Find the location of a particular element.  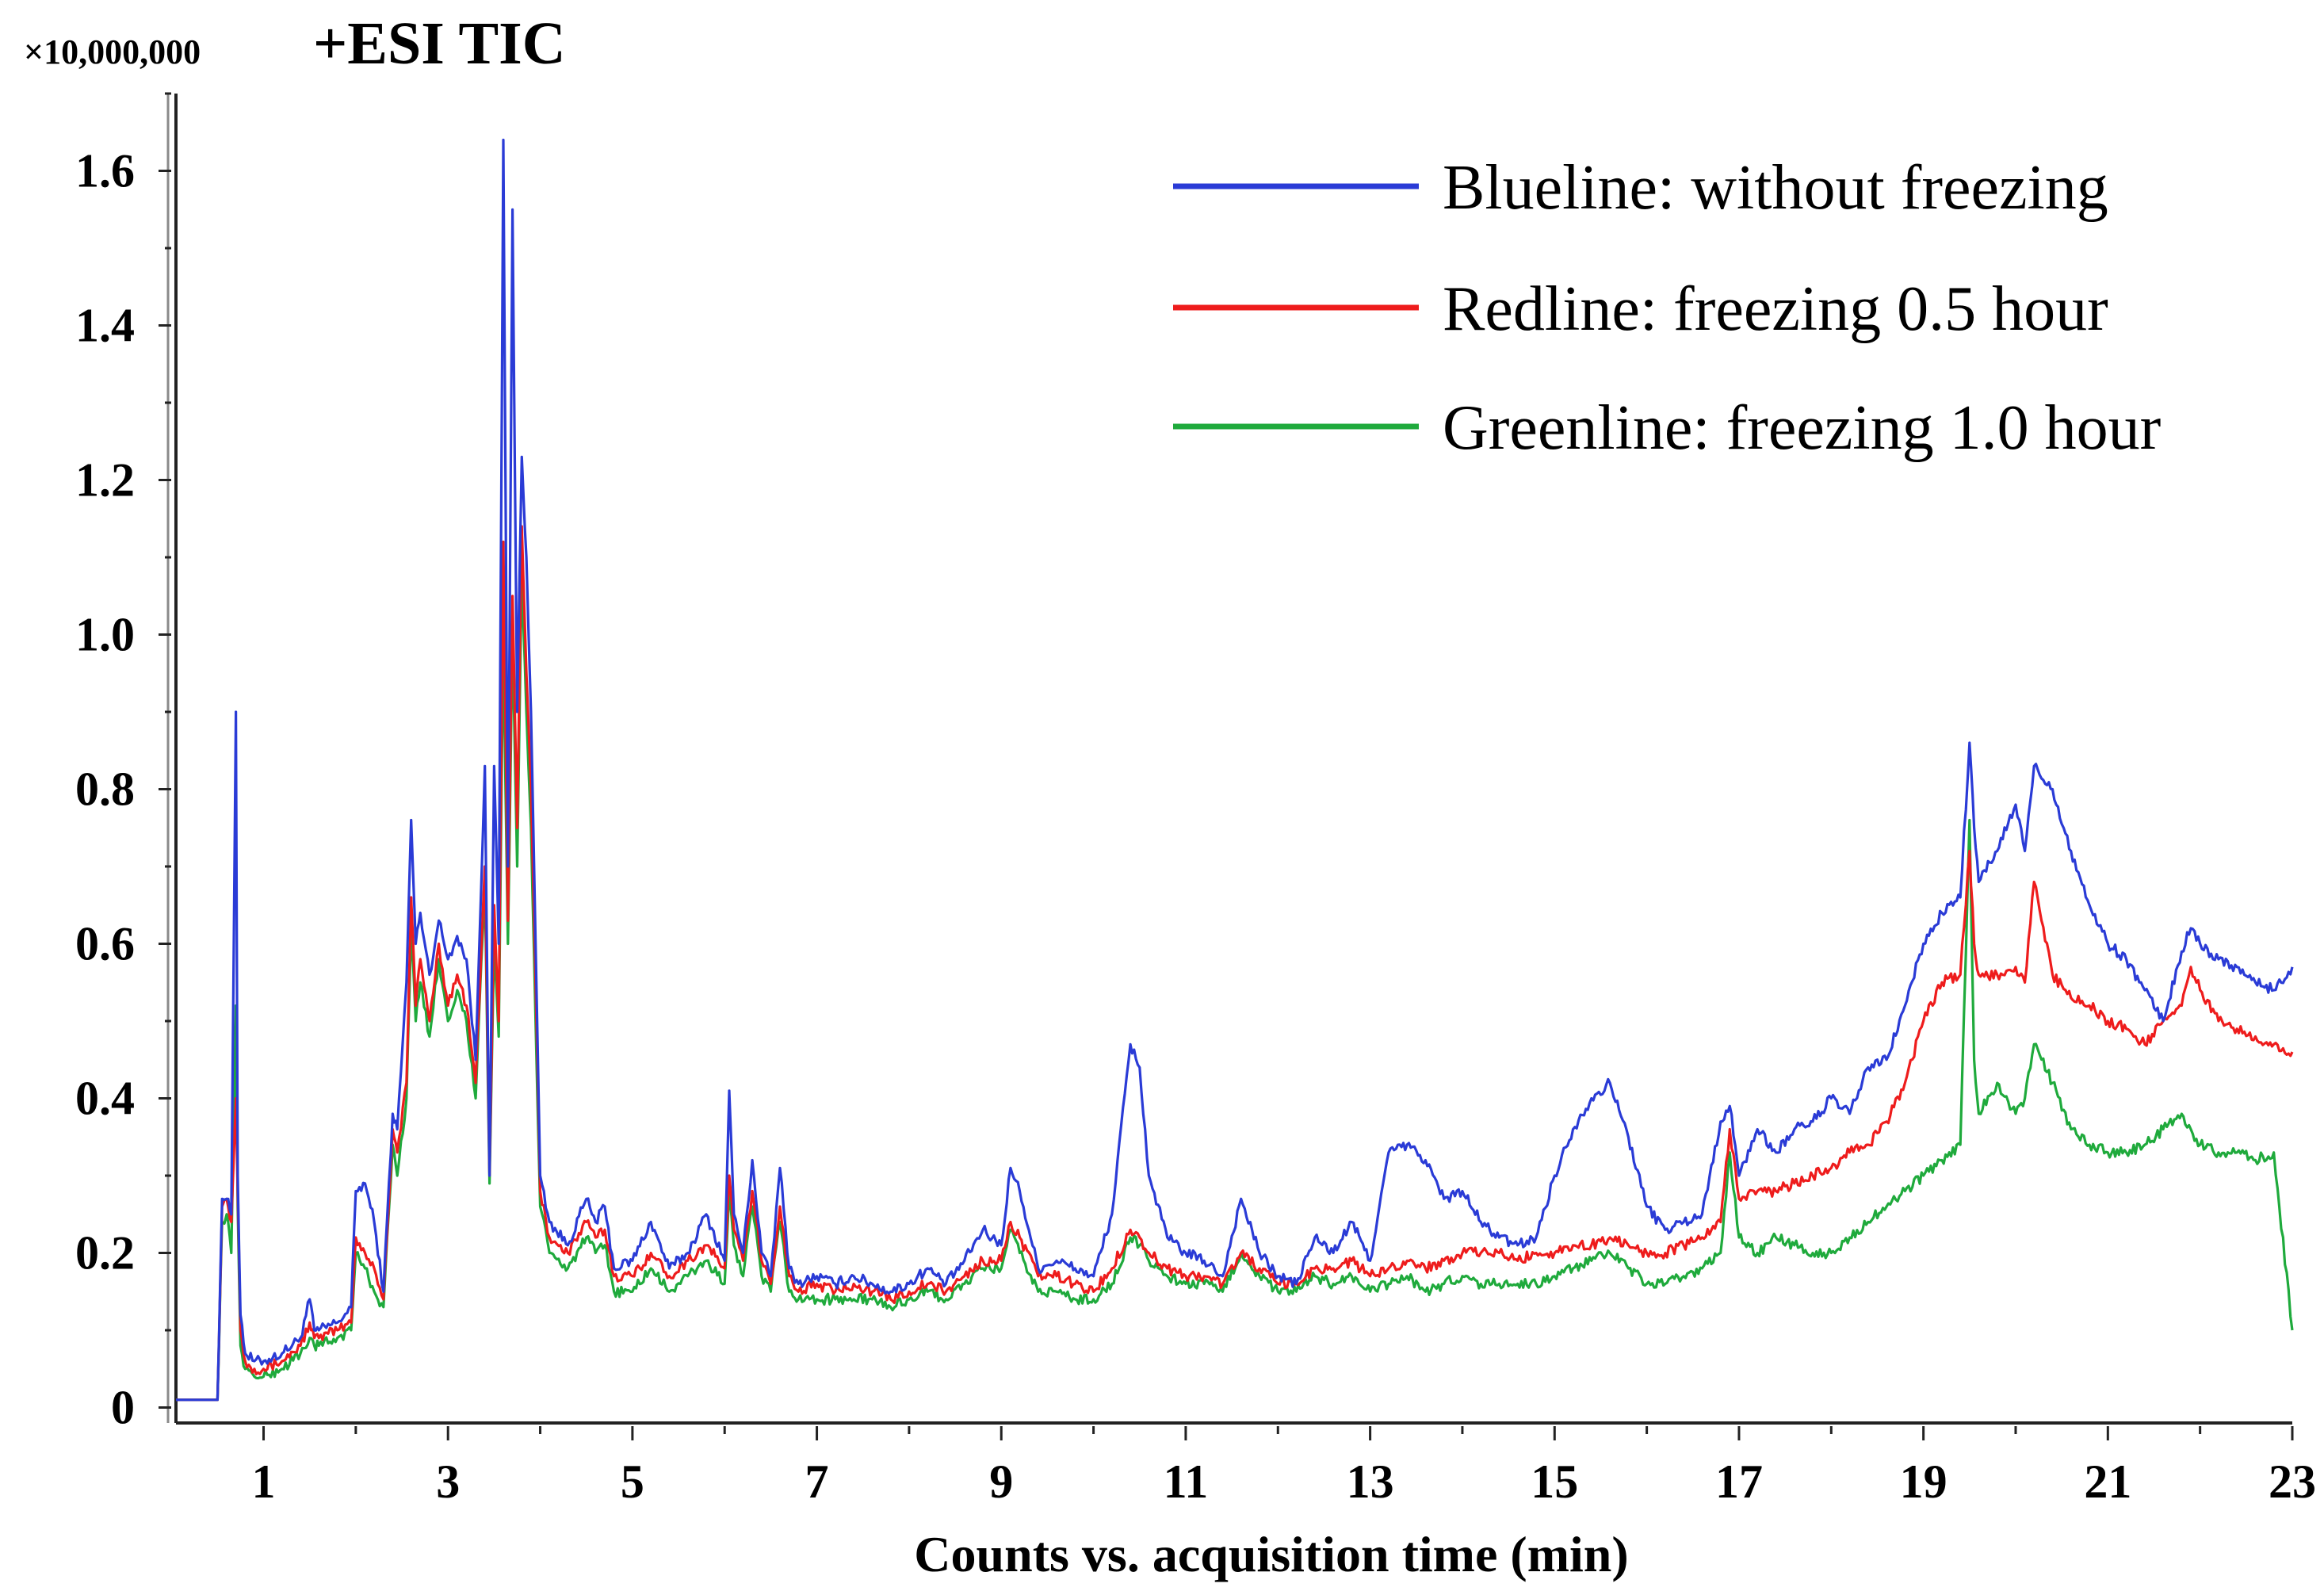

y-tick-label: 1.2 is located at coordinates (105, 481).